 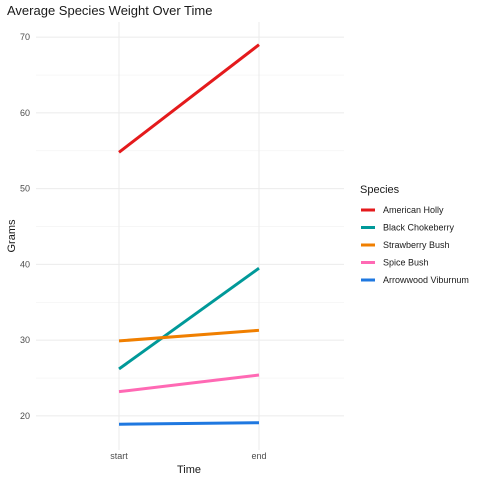 I want to click on legend-label: Strawberry Bush, so click(x=416, y=245).